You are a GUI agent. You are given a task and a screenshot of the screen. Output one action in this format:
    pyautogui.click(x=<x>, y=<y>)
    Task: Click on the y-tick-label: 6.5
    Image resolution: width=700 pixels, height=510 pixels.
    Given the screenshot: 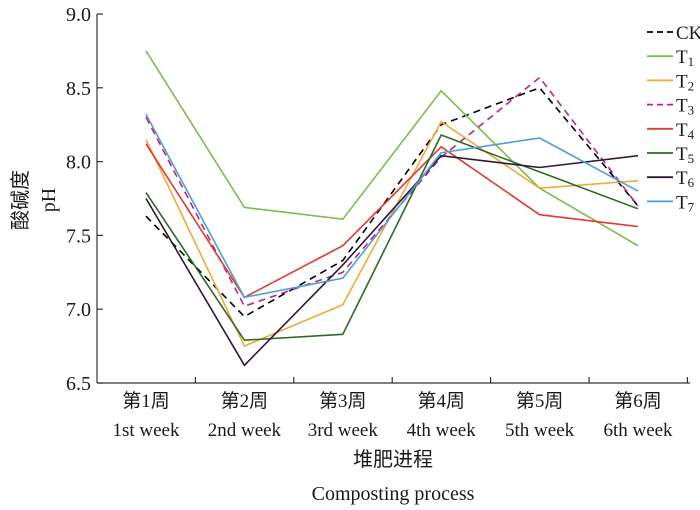 What is the action you would take?
    pyautogui.click(x=78, y=384)
    